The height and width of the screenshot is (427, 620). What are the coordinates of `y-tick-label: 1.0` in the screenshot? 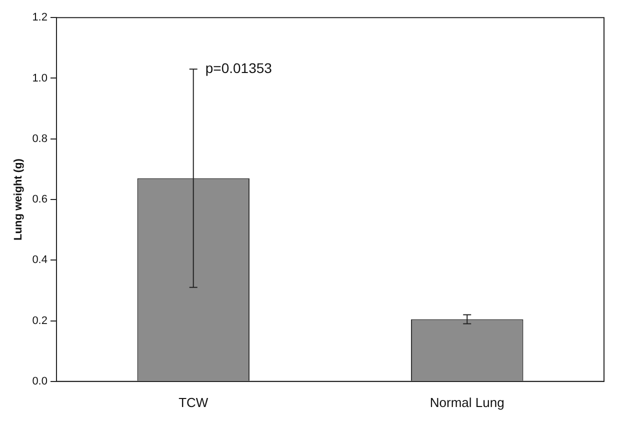 It's located at (40, 78).